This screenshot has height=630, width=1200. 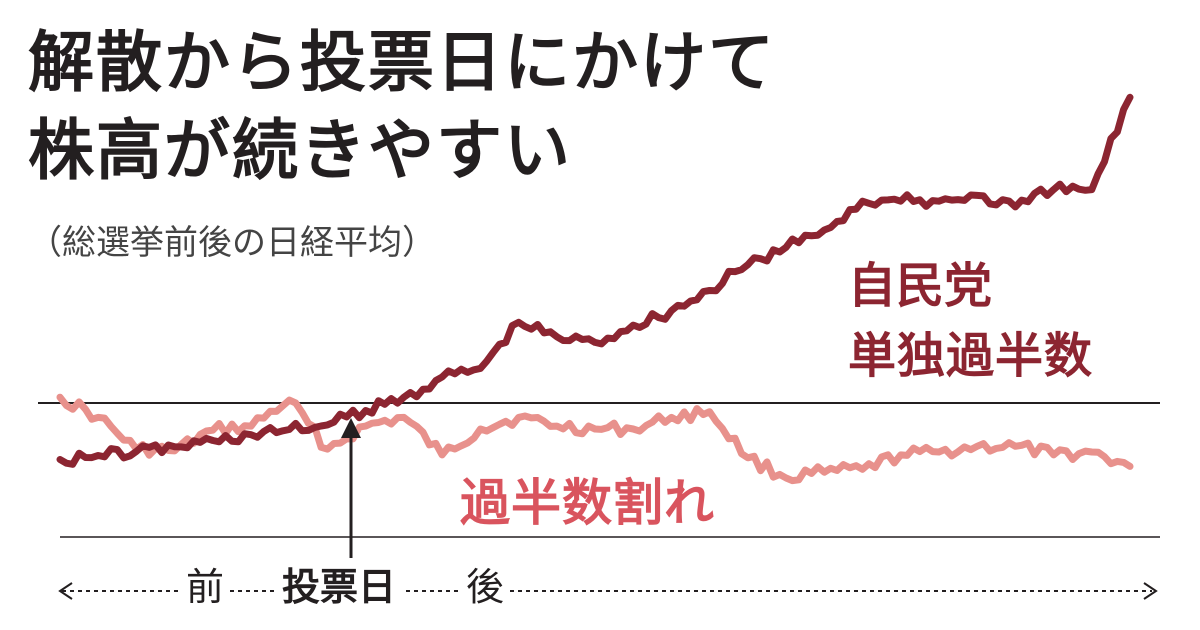 What do you see at coordinates (232, 243) in the screenshot?
I see `subtitle: （総選挙前後の日経平均）` at bounding box center [232, 243].